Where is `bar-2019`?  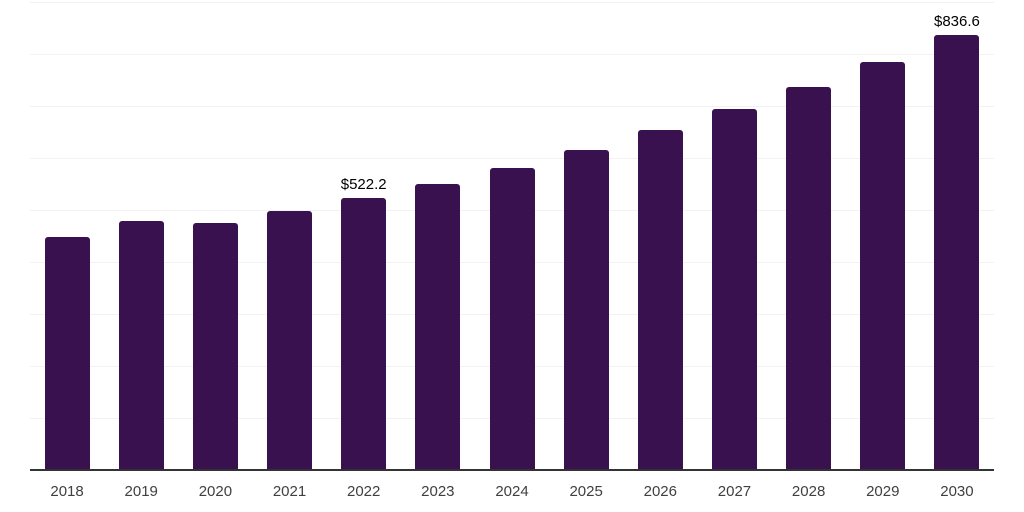
bar-2019 is located at coordinates (141, 345).